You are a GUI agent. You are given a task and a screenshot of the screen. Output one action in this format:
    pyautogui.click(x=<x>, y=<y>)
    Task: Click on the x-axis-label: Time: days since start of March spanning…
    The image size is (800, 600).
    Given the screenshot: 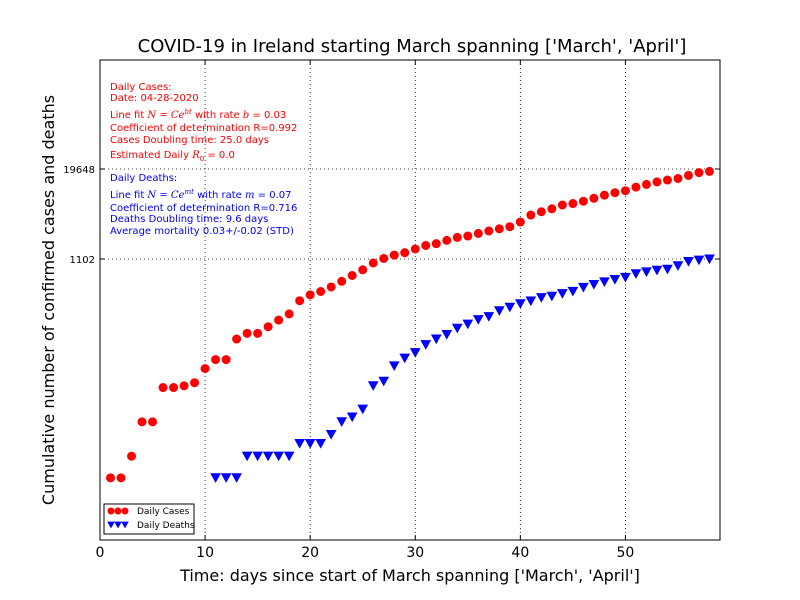 What is the action you would take?
    pyautogui.click(x=409, y=575)
    